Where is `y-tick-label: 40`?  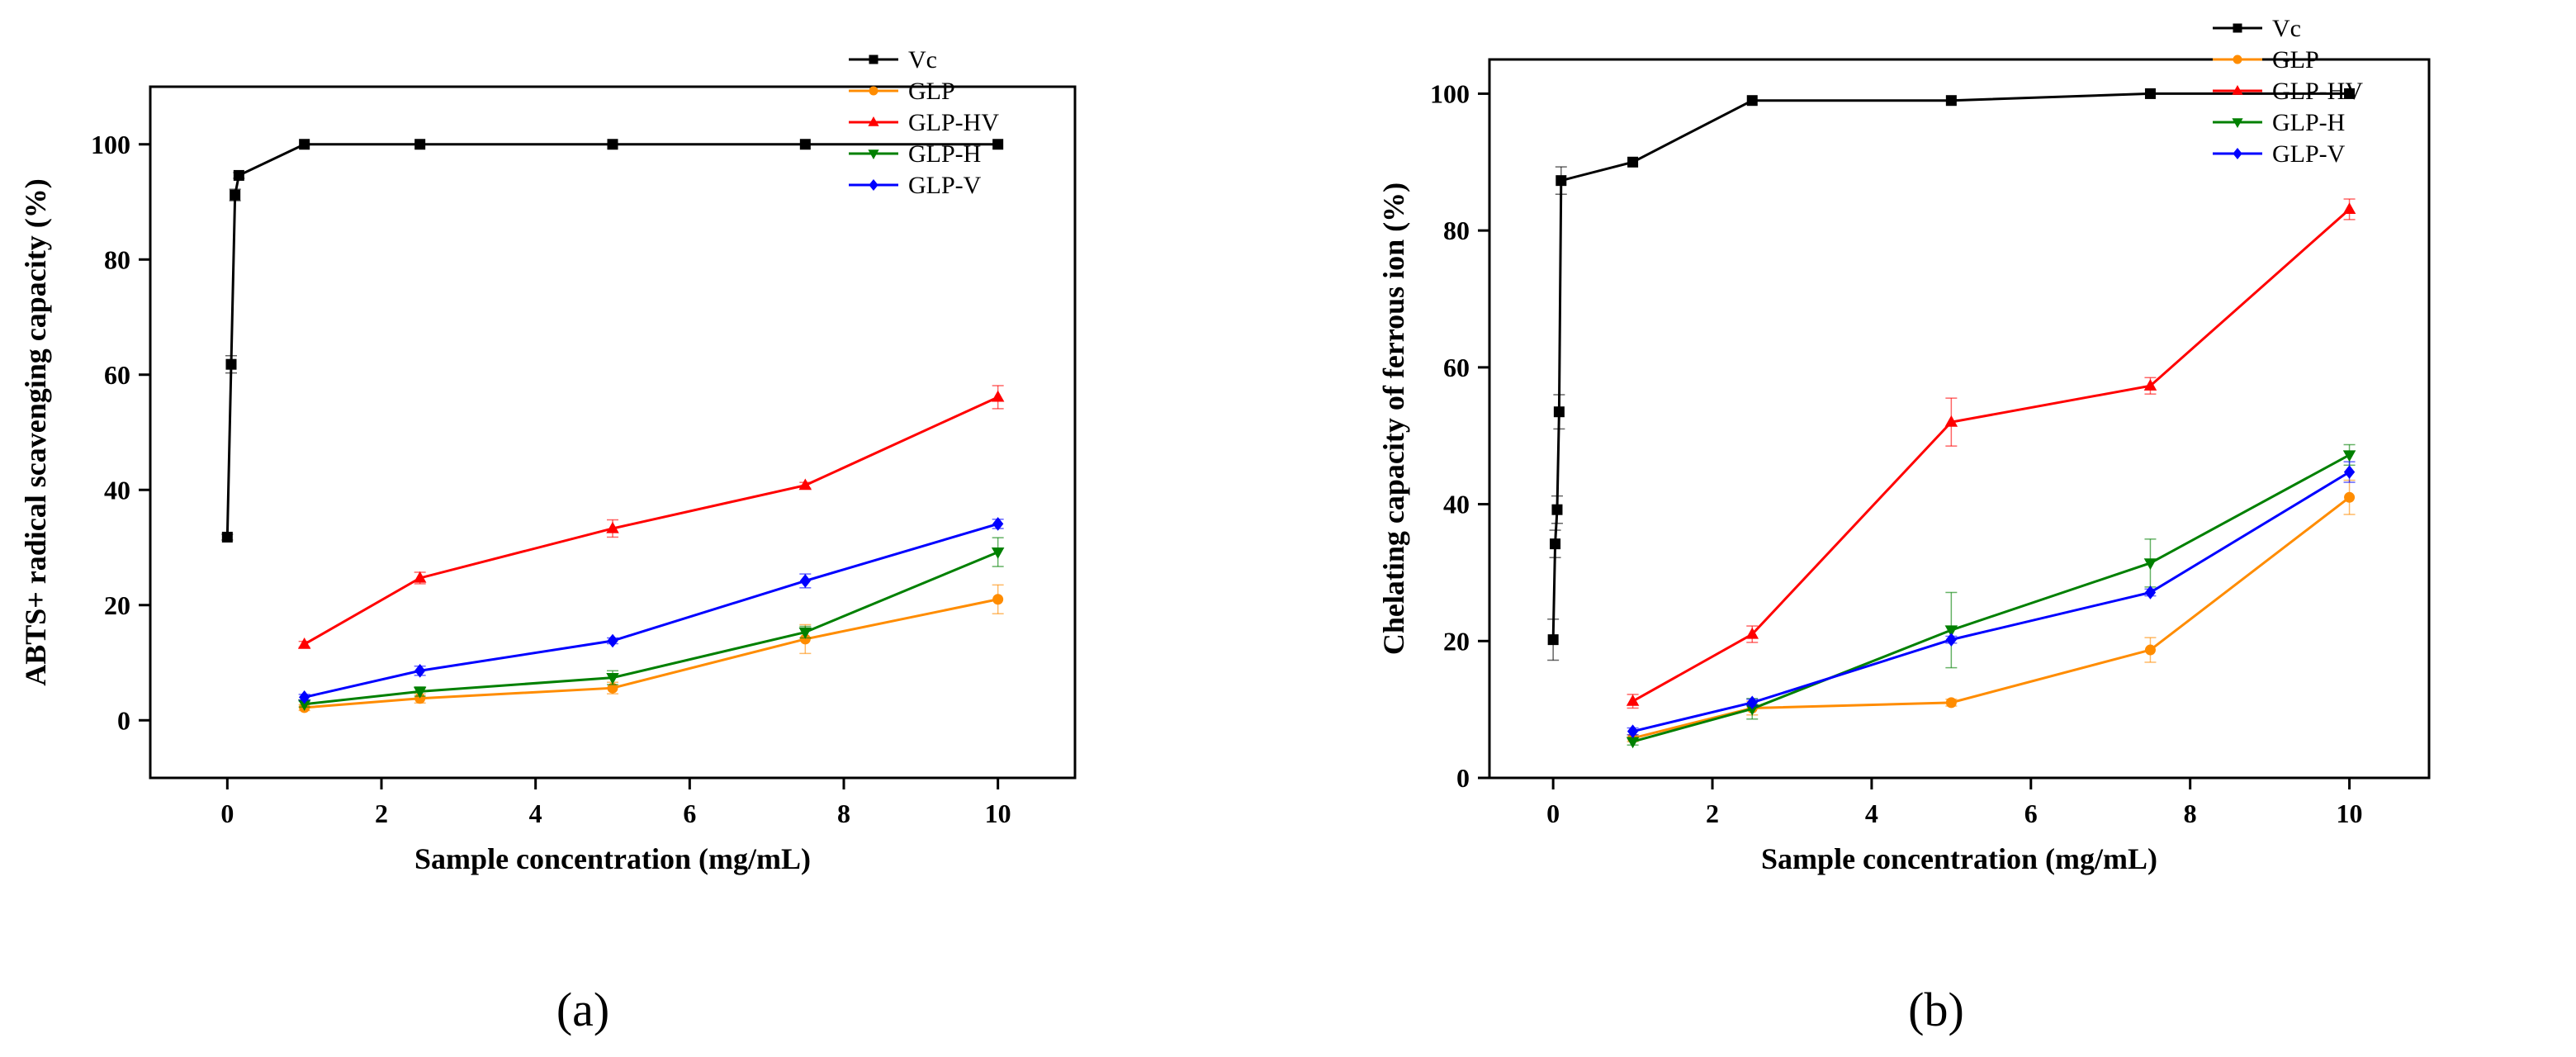 y-tick-label: 40 is located at coordinates (1456, 505).